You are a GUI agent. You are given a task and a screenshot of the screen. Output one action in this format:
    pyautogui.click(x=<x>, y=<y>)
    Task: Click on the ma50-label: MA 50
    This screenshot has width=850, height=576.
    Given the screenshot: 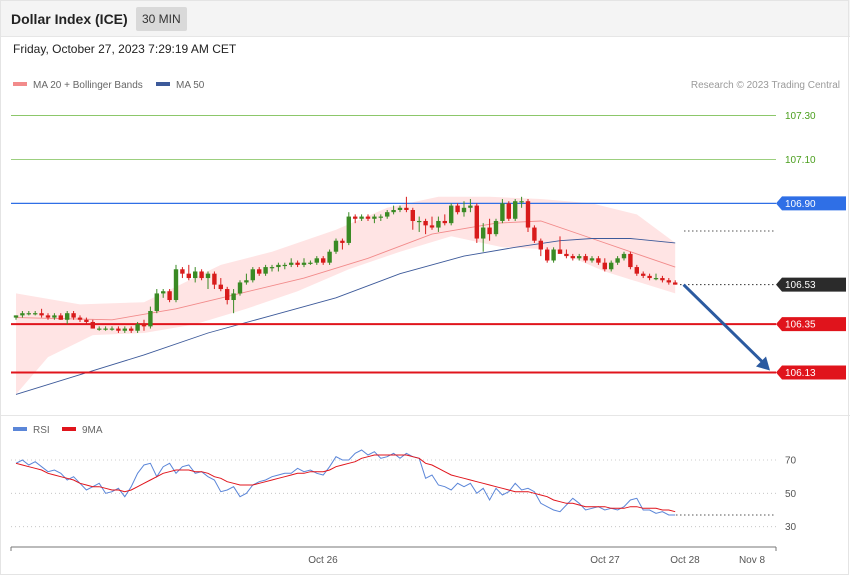 What is the action you would take?
    pyautogui.click(x=190, y=85)
    